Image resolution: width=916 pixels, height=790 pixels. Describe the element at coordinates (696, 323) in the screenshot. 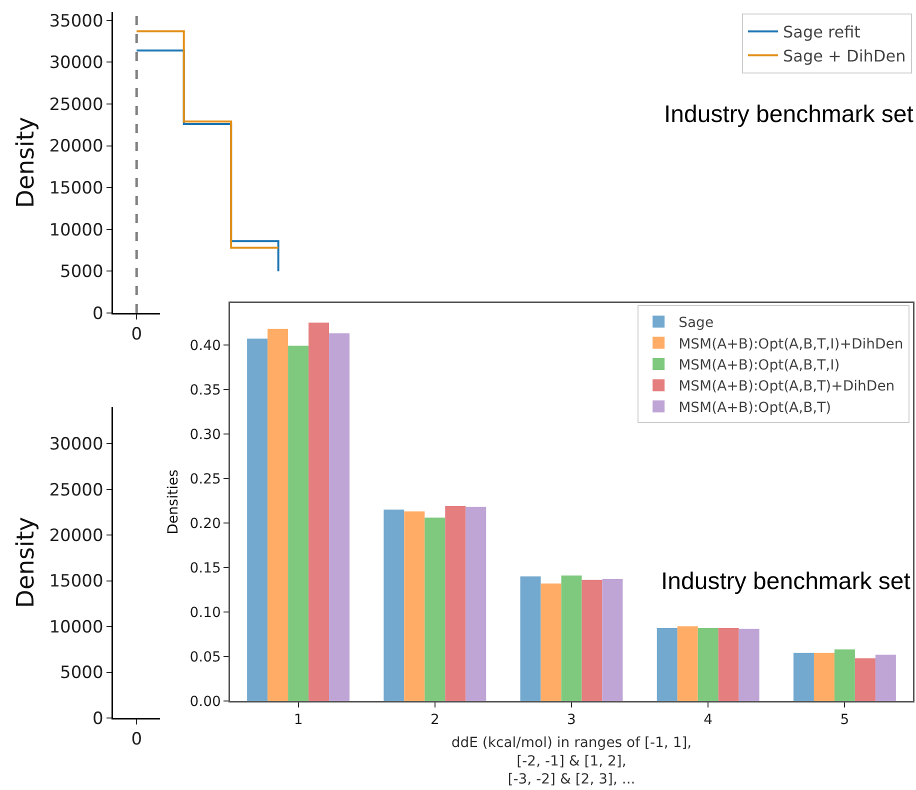

I see `legend-label: Sage` at that location.